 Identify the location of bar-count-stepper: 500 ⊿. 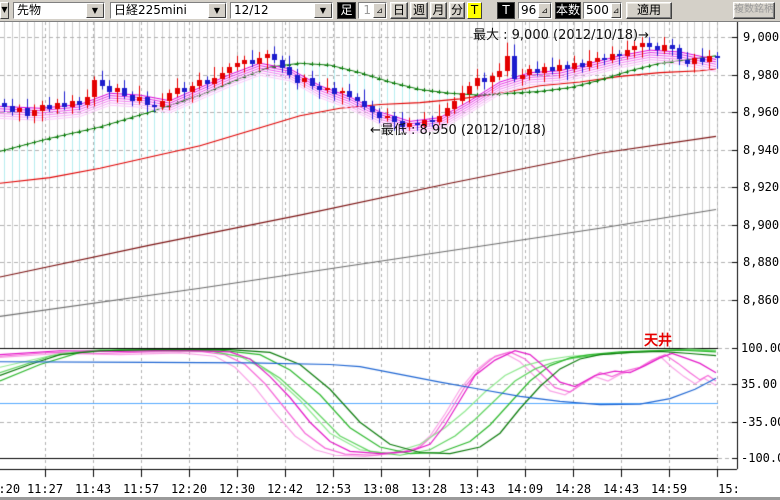
(602, 10).